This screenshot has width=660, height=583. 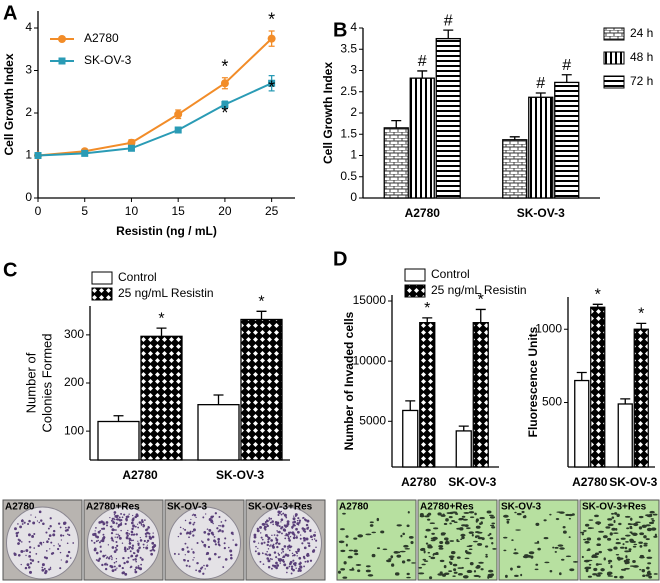 What do you see at coordinates (28, 112) in the screenshot?
I see `y-tick-label: 2` at bounding box center [28, 112].